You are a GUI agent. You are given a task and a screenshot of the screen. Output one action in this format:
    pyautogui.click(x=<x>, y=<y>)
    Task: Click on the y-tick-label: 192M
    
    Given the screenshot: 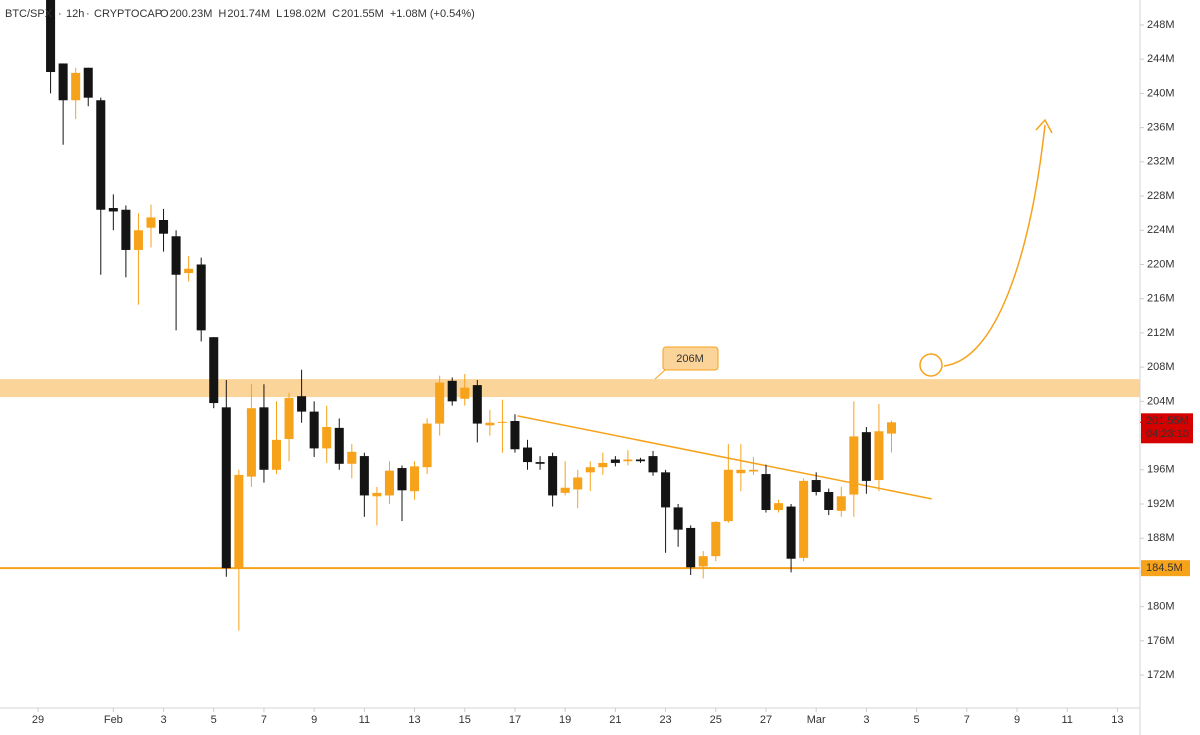 What is the action you would take?
    pyautogui.click(x=1161, y=504)
    